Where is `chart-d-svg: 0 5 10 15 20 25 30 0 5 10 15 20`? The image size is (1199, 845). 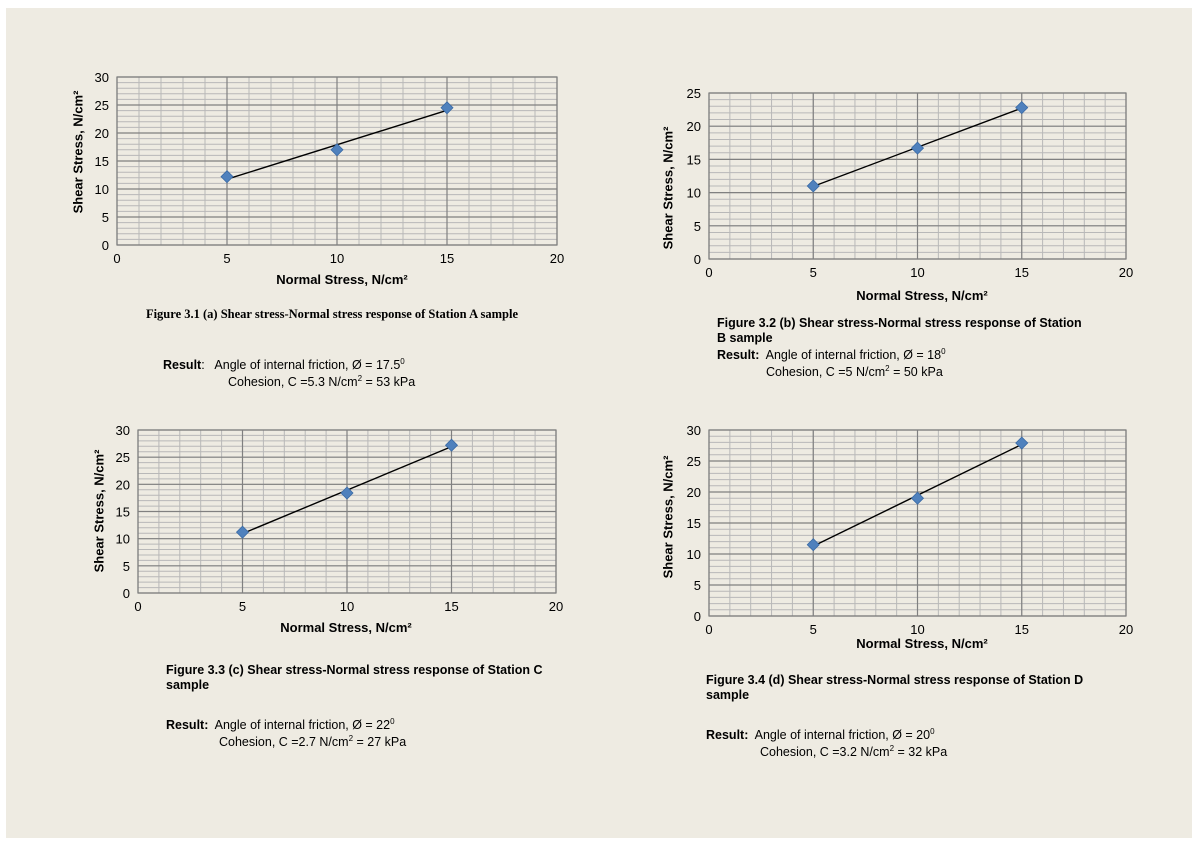
chart-d-svg: 0 5 10 15 20 25 30 0 5 10 15 20 is located at coordinates (910, 530).